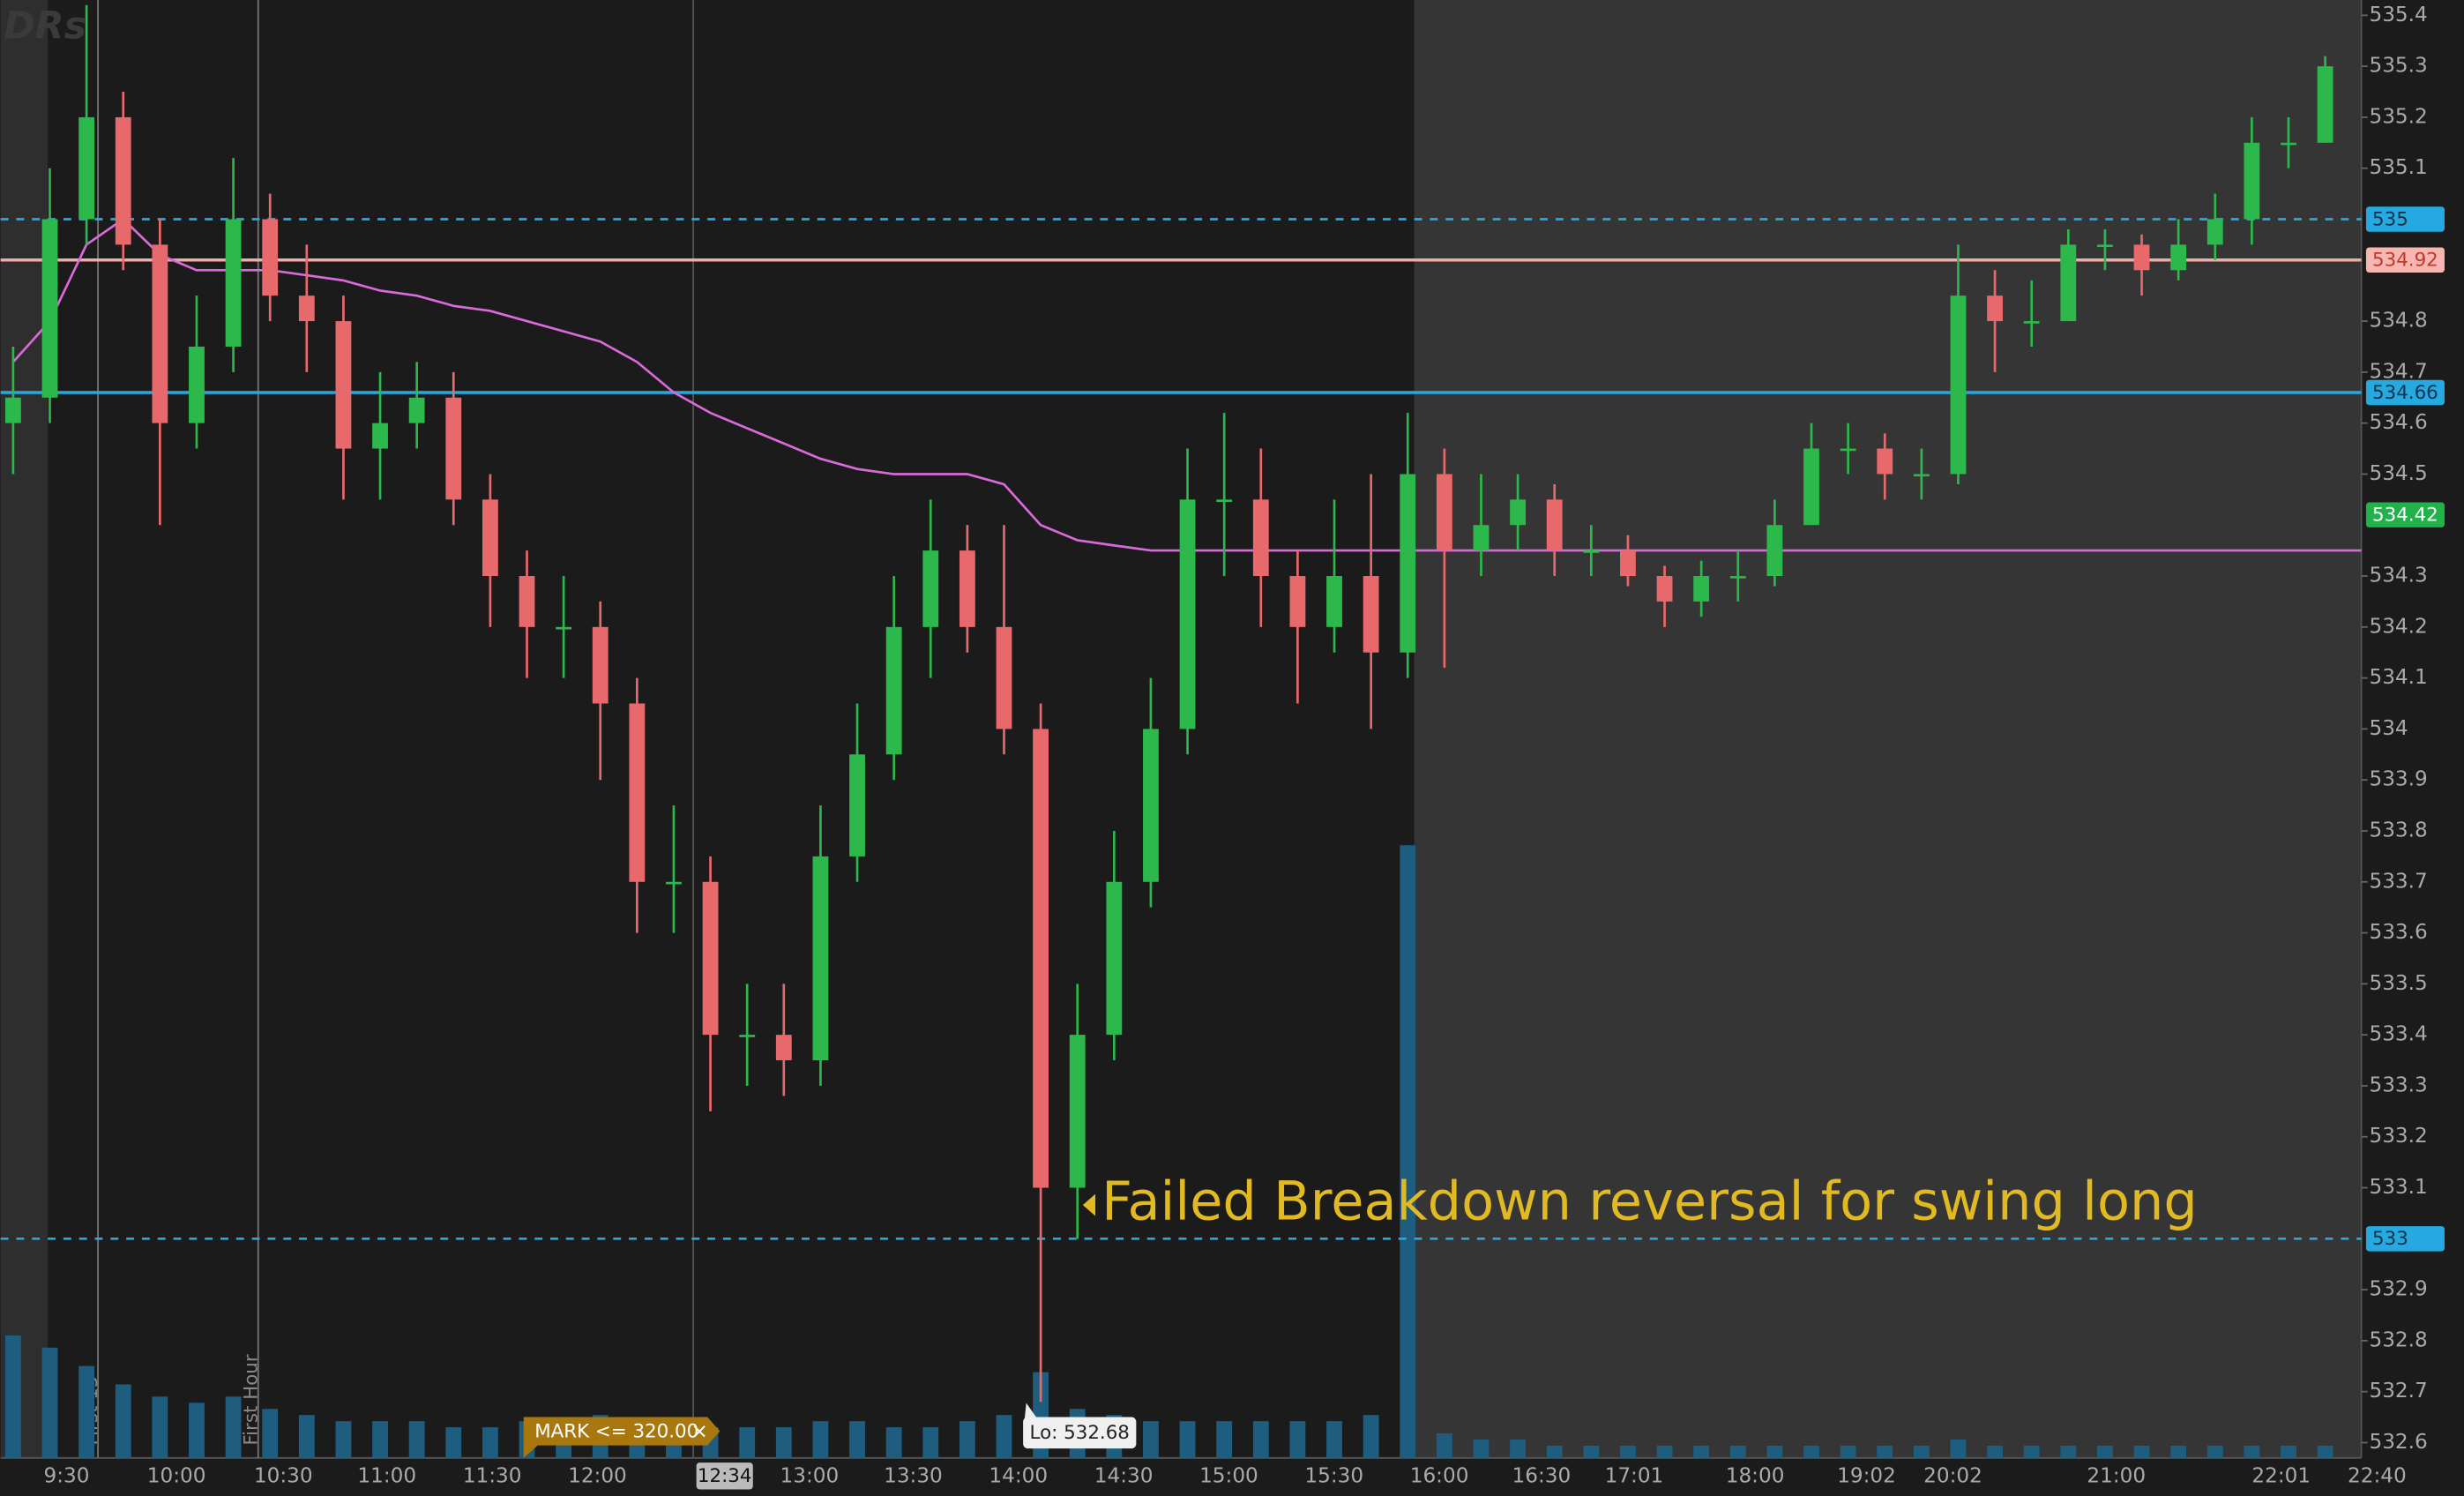  What do you see at coordinates (1952, 1476) in the screenshot?
I see `x-tick-label: 20:02` at bounding box center [1952, 1476].